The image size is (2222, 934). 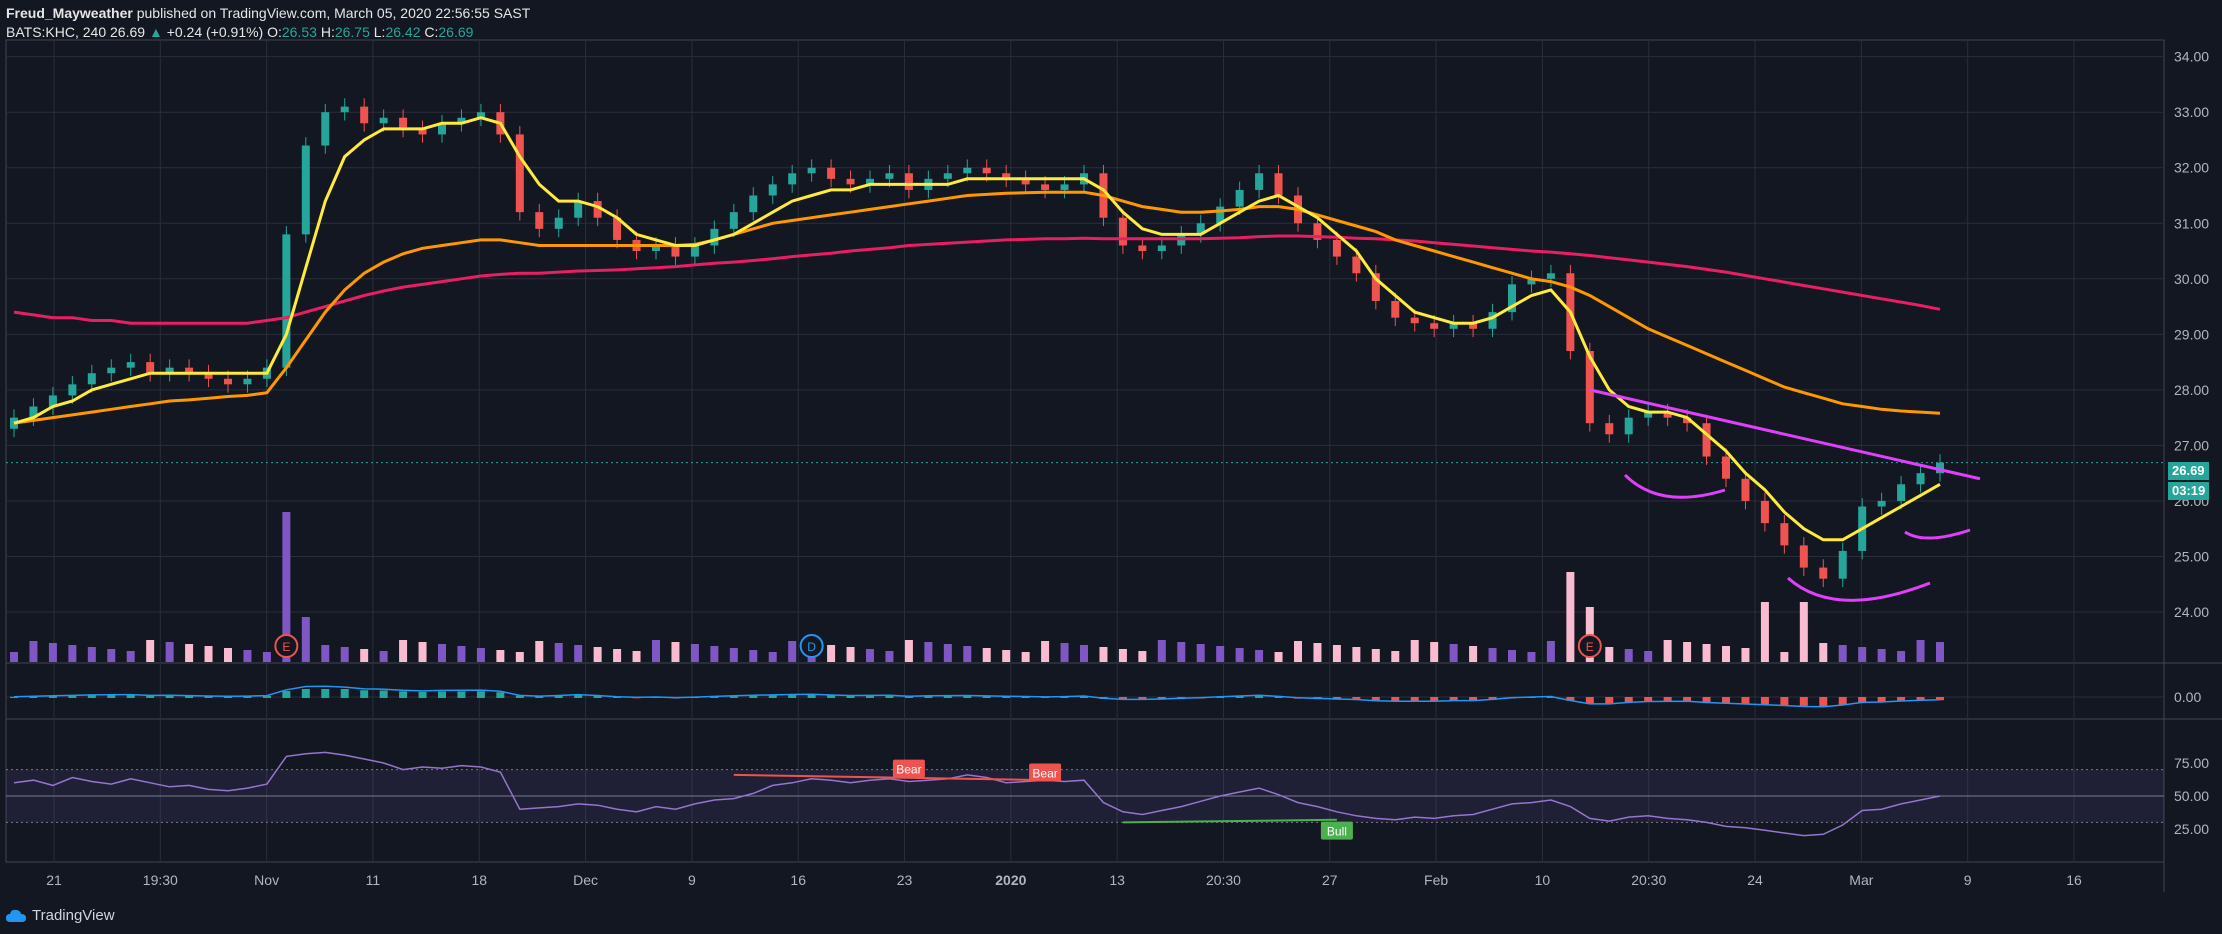 What do you see at coordinates (56, 32) in the screenshot?
I see `symbol-label: BATS:KHC, 240` at bounding box center [56, 32].